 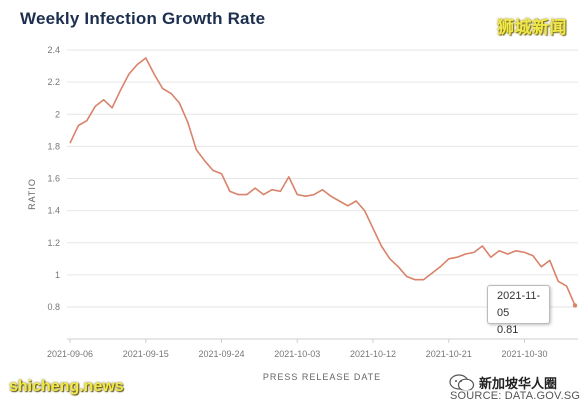 I want to click on y-tick-label: 1.8, so click(x=53, y=146).